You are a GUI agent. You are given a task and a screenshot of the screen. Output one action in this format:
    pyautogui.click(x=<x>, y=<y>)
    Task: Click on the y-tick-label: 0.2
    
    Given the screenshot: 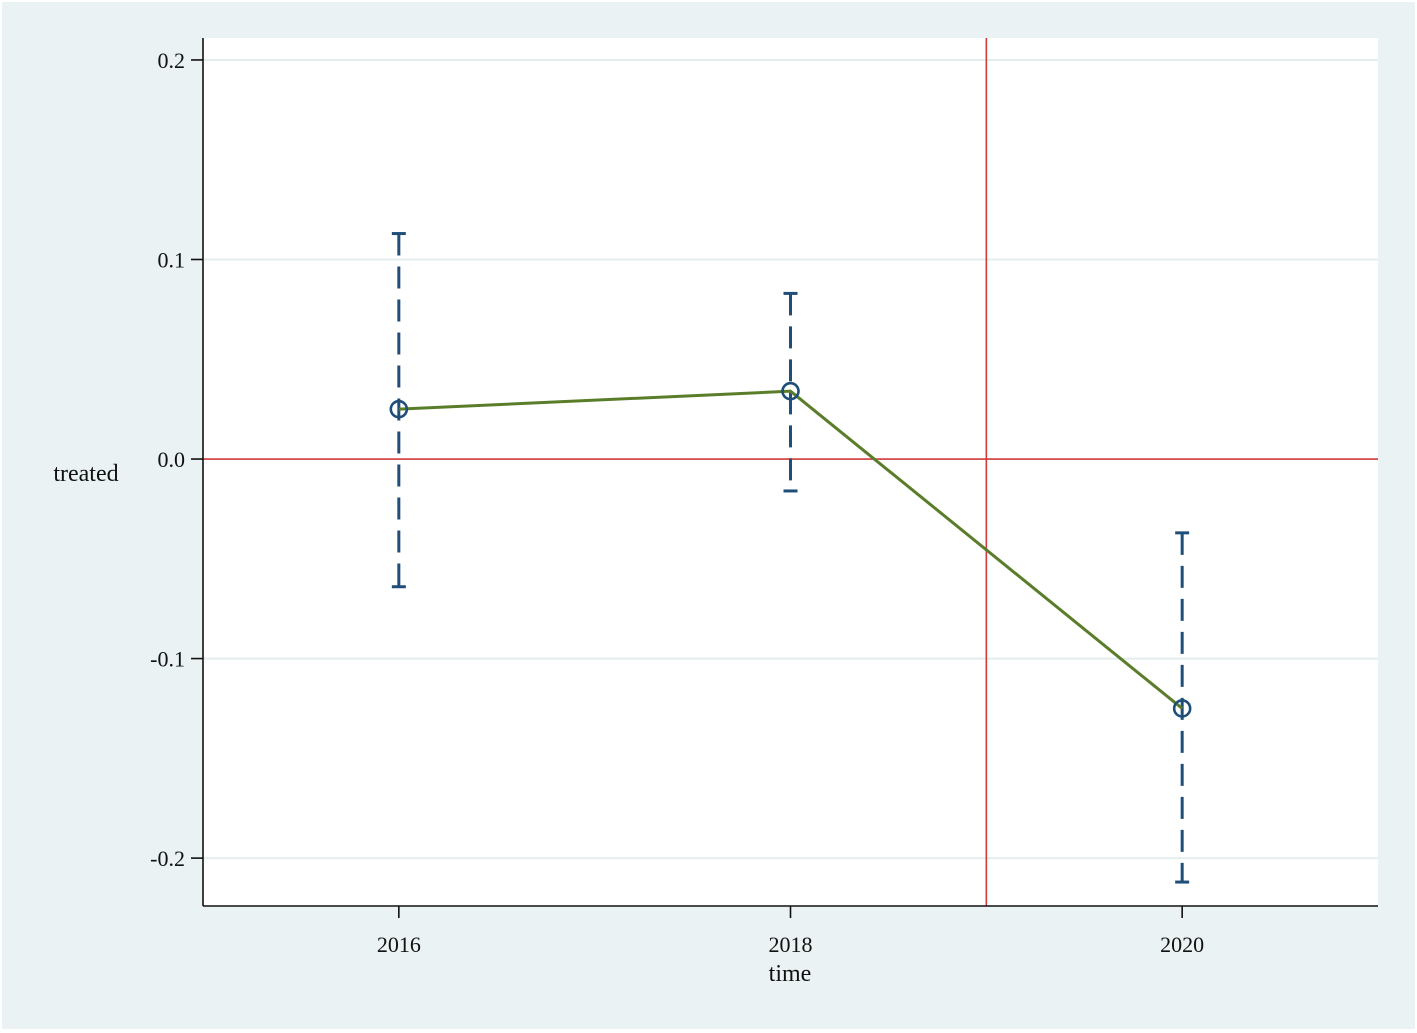 What is the action you would take?
    pyautogui.click(x=172, y=60)
    